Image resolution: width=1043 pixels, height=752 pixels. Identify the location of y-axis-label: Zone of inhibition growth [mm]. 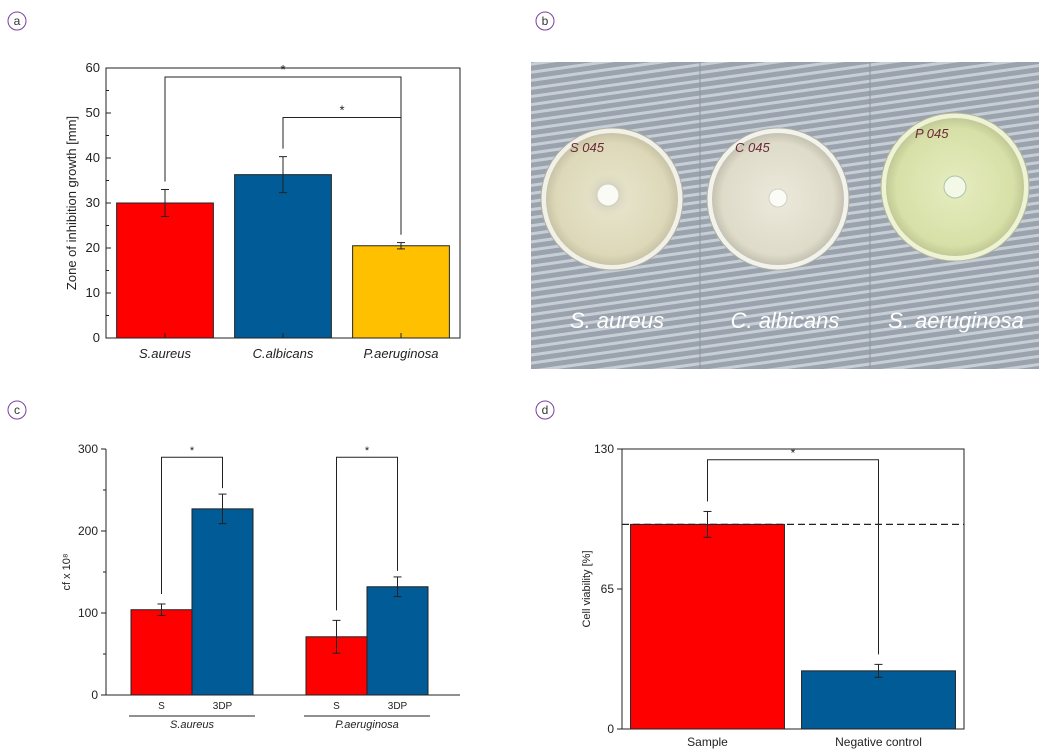
(71, 203).